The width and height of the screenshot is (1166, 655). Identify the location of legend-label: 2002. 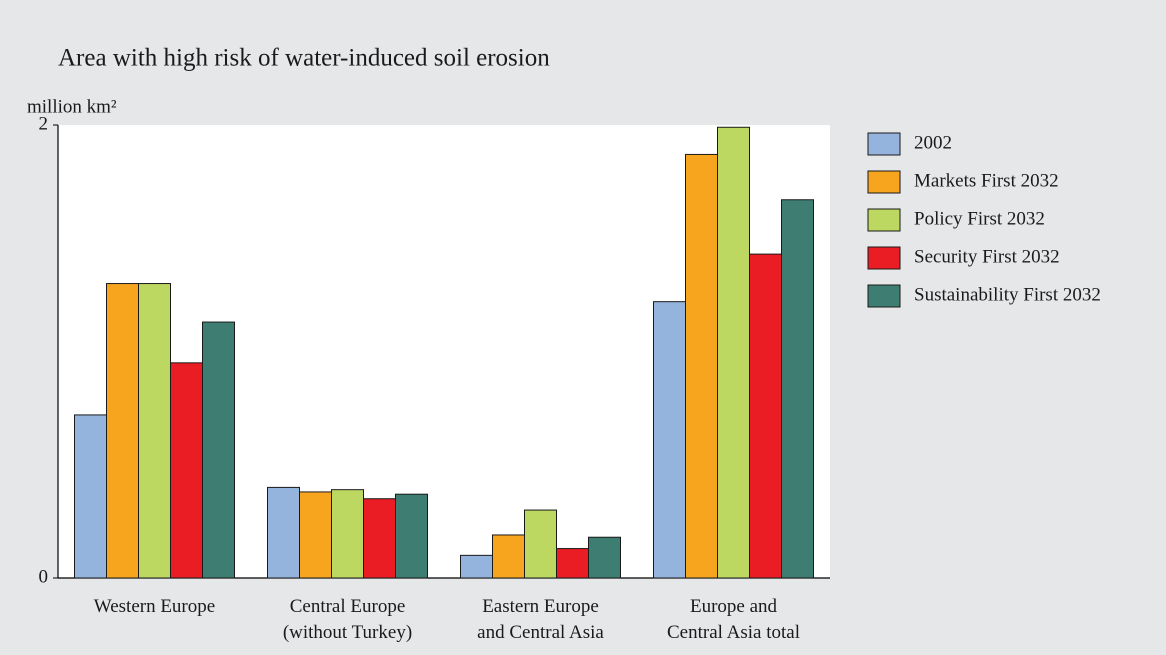
(933, 142).